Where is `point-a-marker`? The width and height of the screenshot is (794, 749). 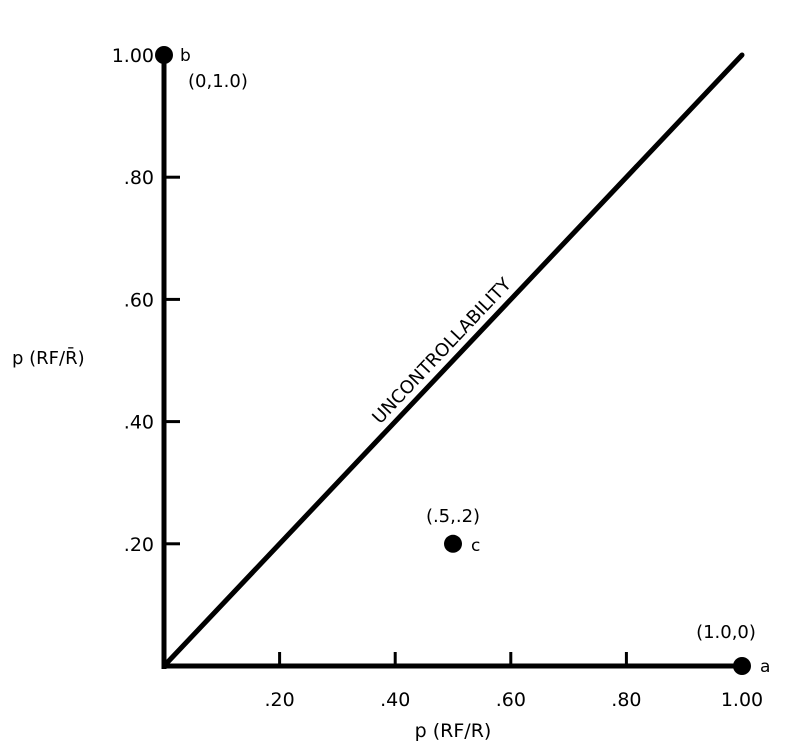
point-a-marker is located at coordinates (742, 666).